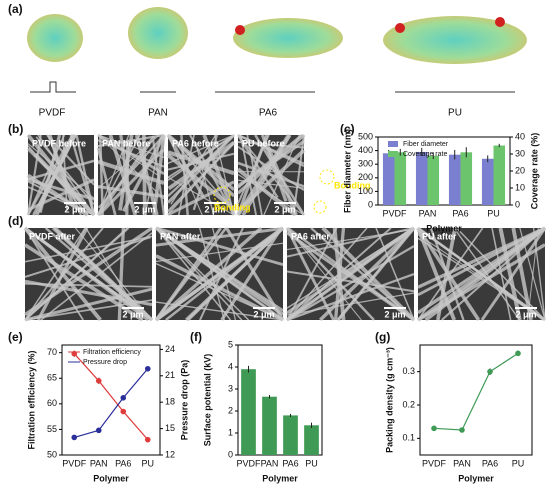 This screenshot has width=554, height=500. What do you see at coordinates (196, 337) in the screenshot?
I see `panel-tag: (f)` at bounding box center [196, 337].